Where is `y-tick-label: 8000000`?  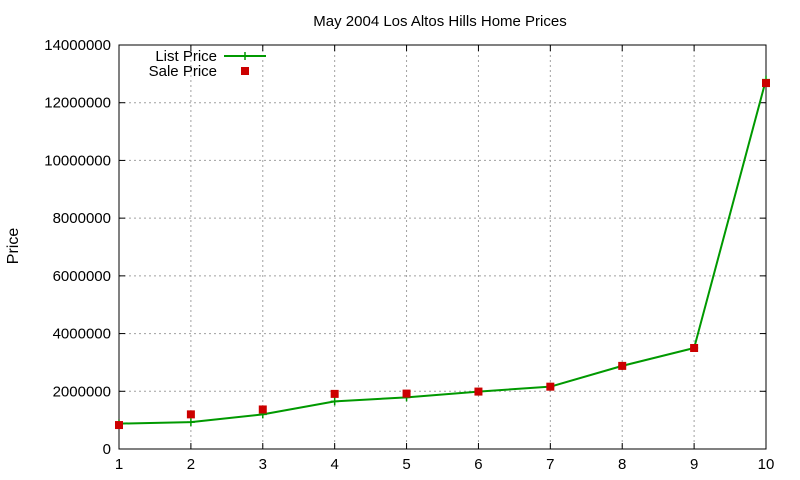 y-tick-label: 8000000 is located at coordinates (82, 218).